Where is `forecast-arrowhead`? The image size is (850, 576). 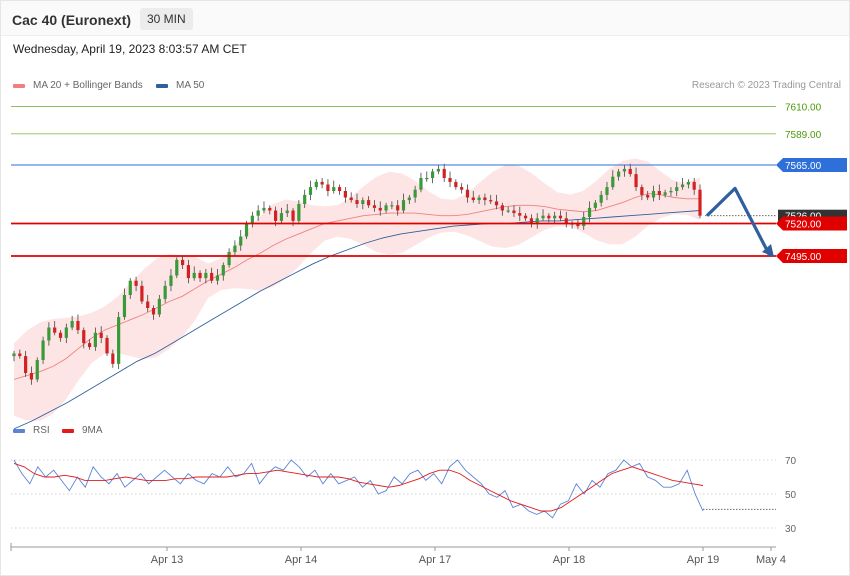 forecast-arrowhead is located at coordinates (768, 250).